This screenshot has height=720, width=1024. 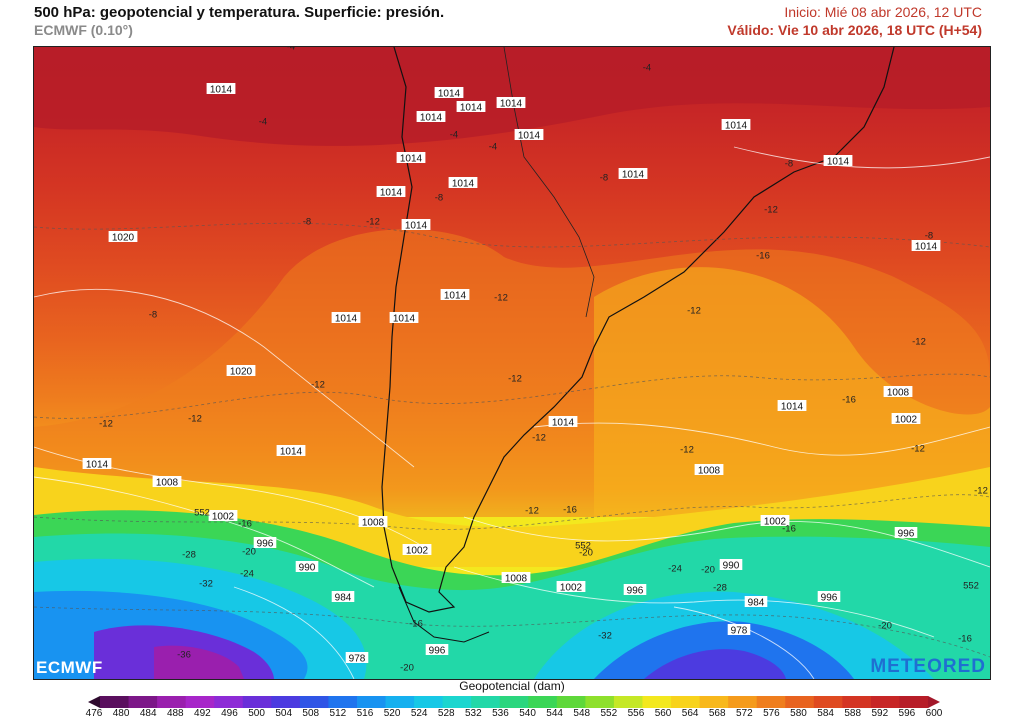 I want to click on colorbar-tick: 552, so click(x=609, y=713).